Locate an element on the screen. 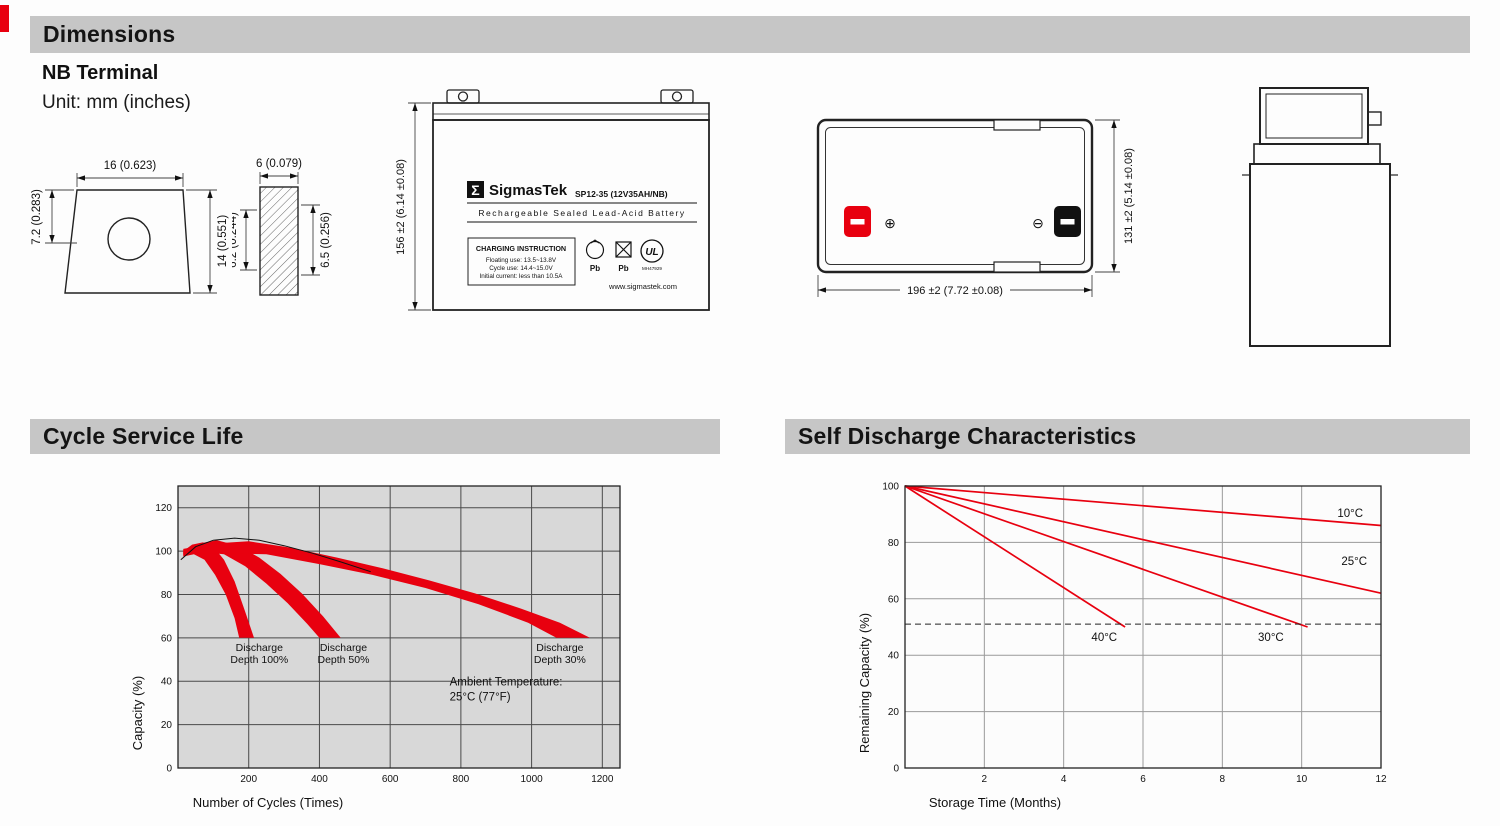  svg-text: Number of Cycles (Times) is located at coordinates (268, 802).